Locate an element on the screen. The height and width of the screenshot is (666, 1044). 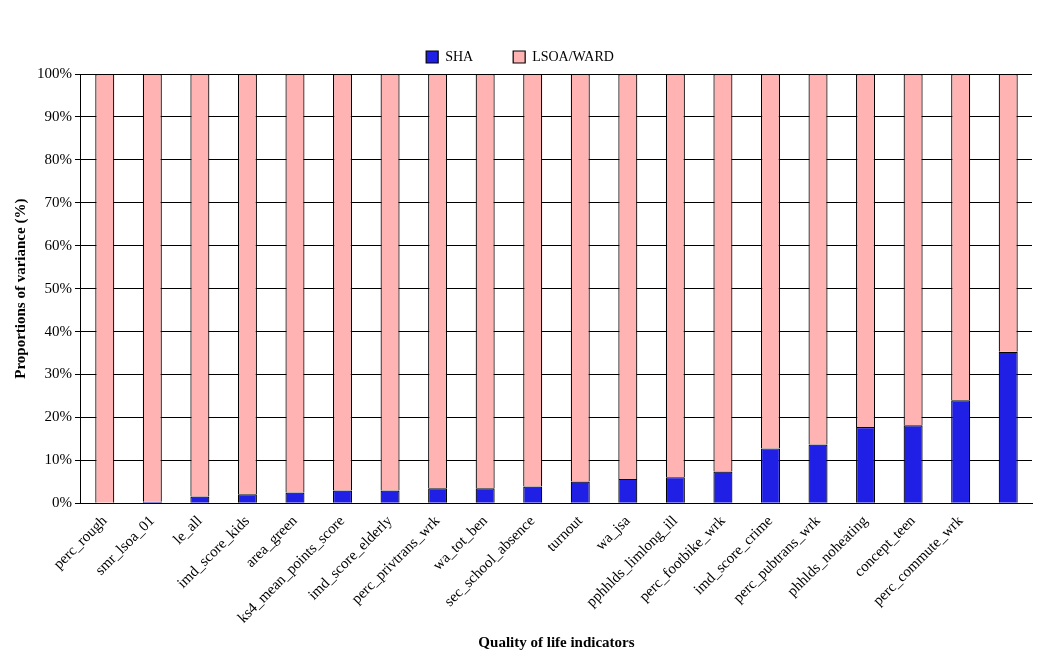
y-tick-label: 50% is located at coordinates (58, 287).